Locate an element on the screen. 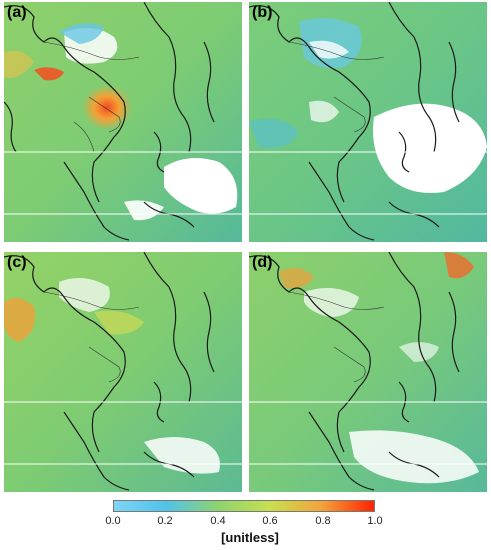  colorbar-tick: 1.0 is located at coordinates (375, 521).